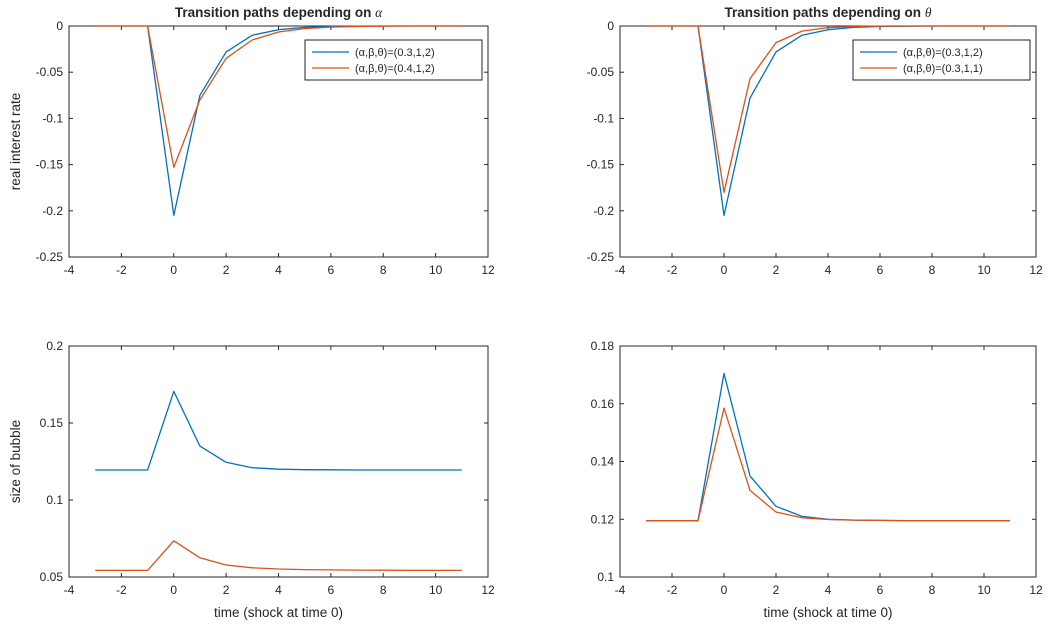 This screenshot has width=1050, height=637. Describe the element at coordinates (15, 142) in the screenshot. I see `y-axis-label: real interest rate` at that location.